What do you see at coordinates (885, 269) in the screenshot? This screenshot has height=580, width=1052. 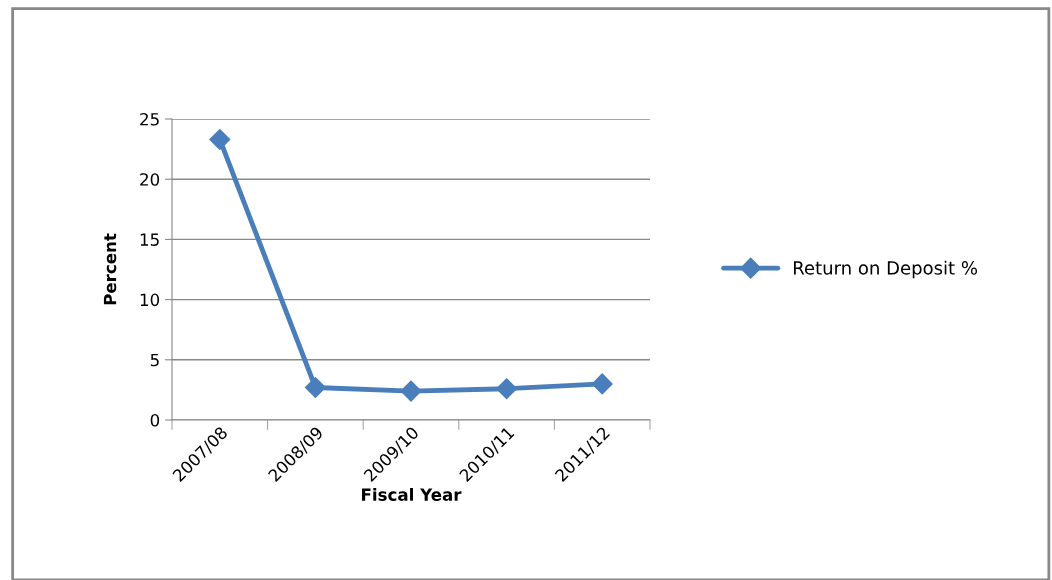 I see `legend-label: Return on Deposit %` at bounding box center [885, 269].